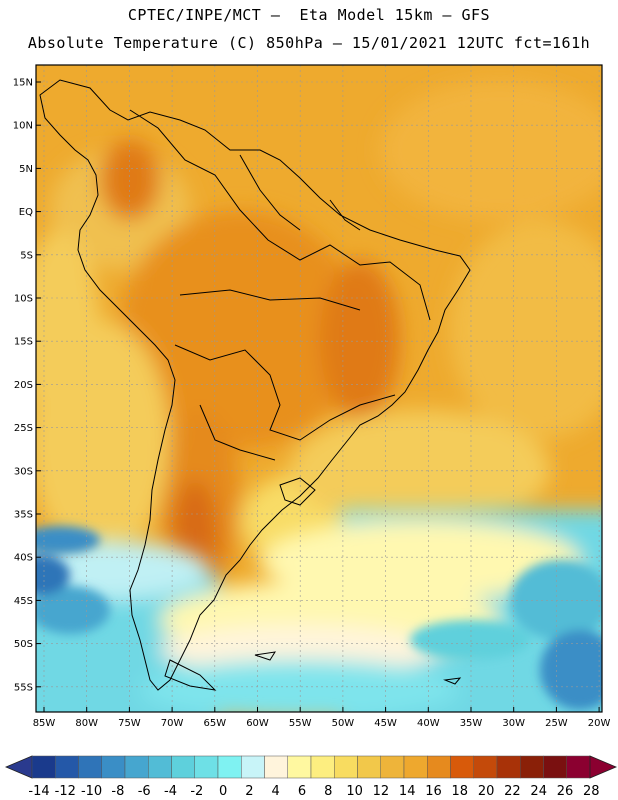  Describe the element at coordinates (23, 471) in the screenshot. I see `lat-label: 30S` at that location.